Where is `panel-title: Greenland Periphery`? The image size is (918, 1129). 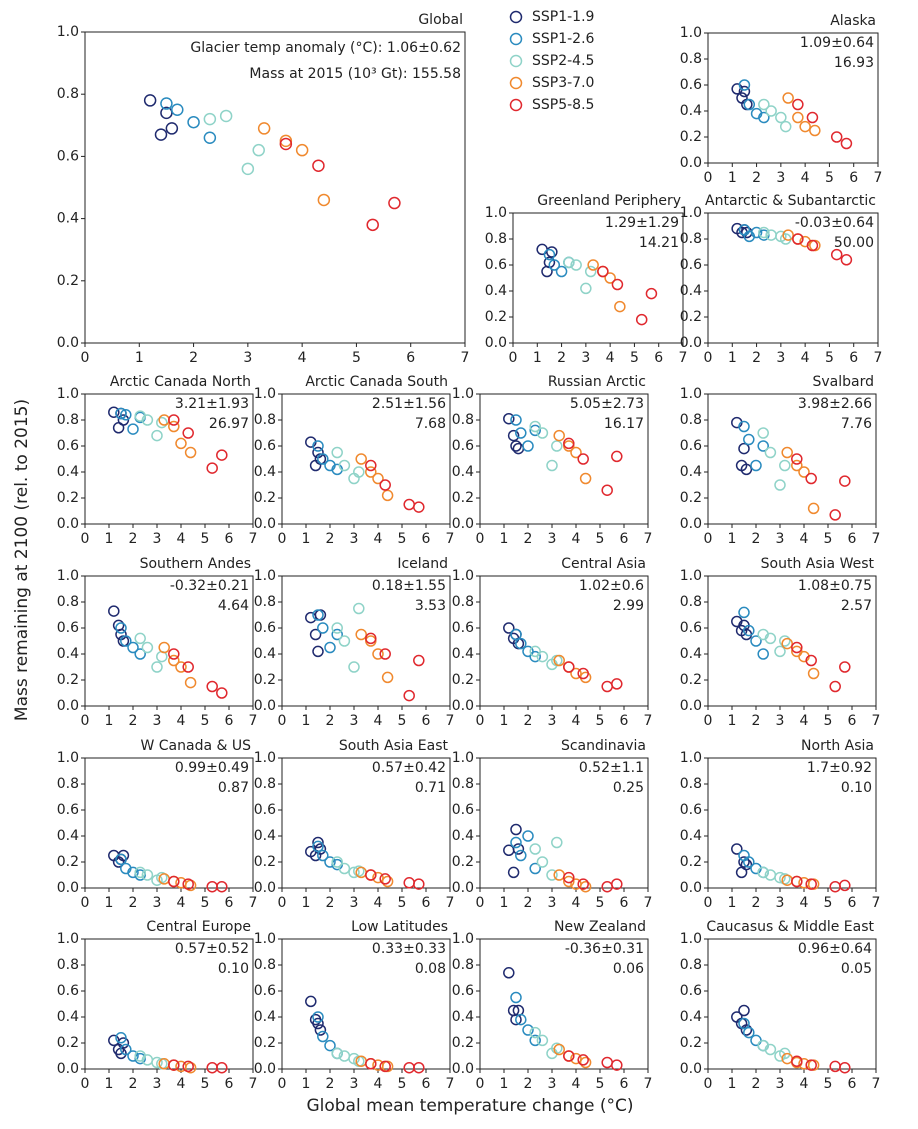 panel-title: Greenland Periphery is located at coordinates (609, 201).